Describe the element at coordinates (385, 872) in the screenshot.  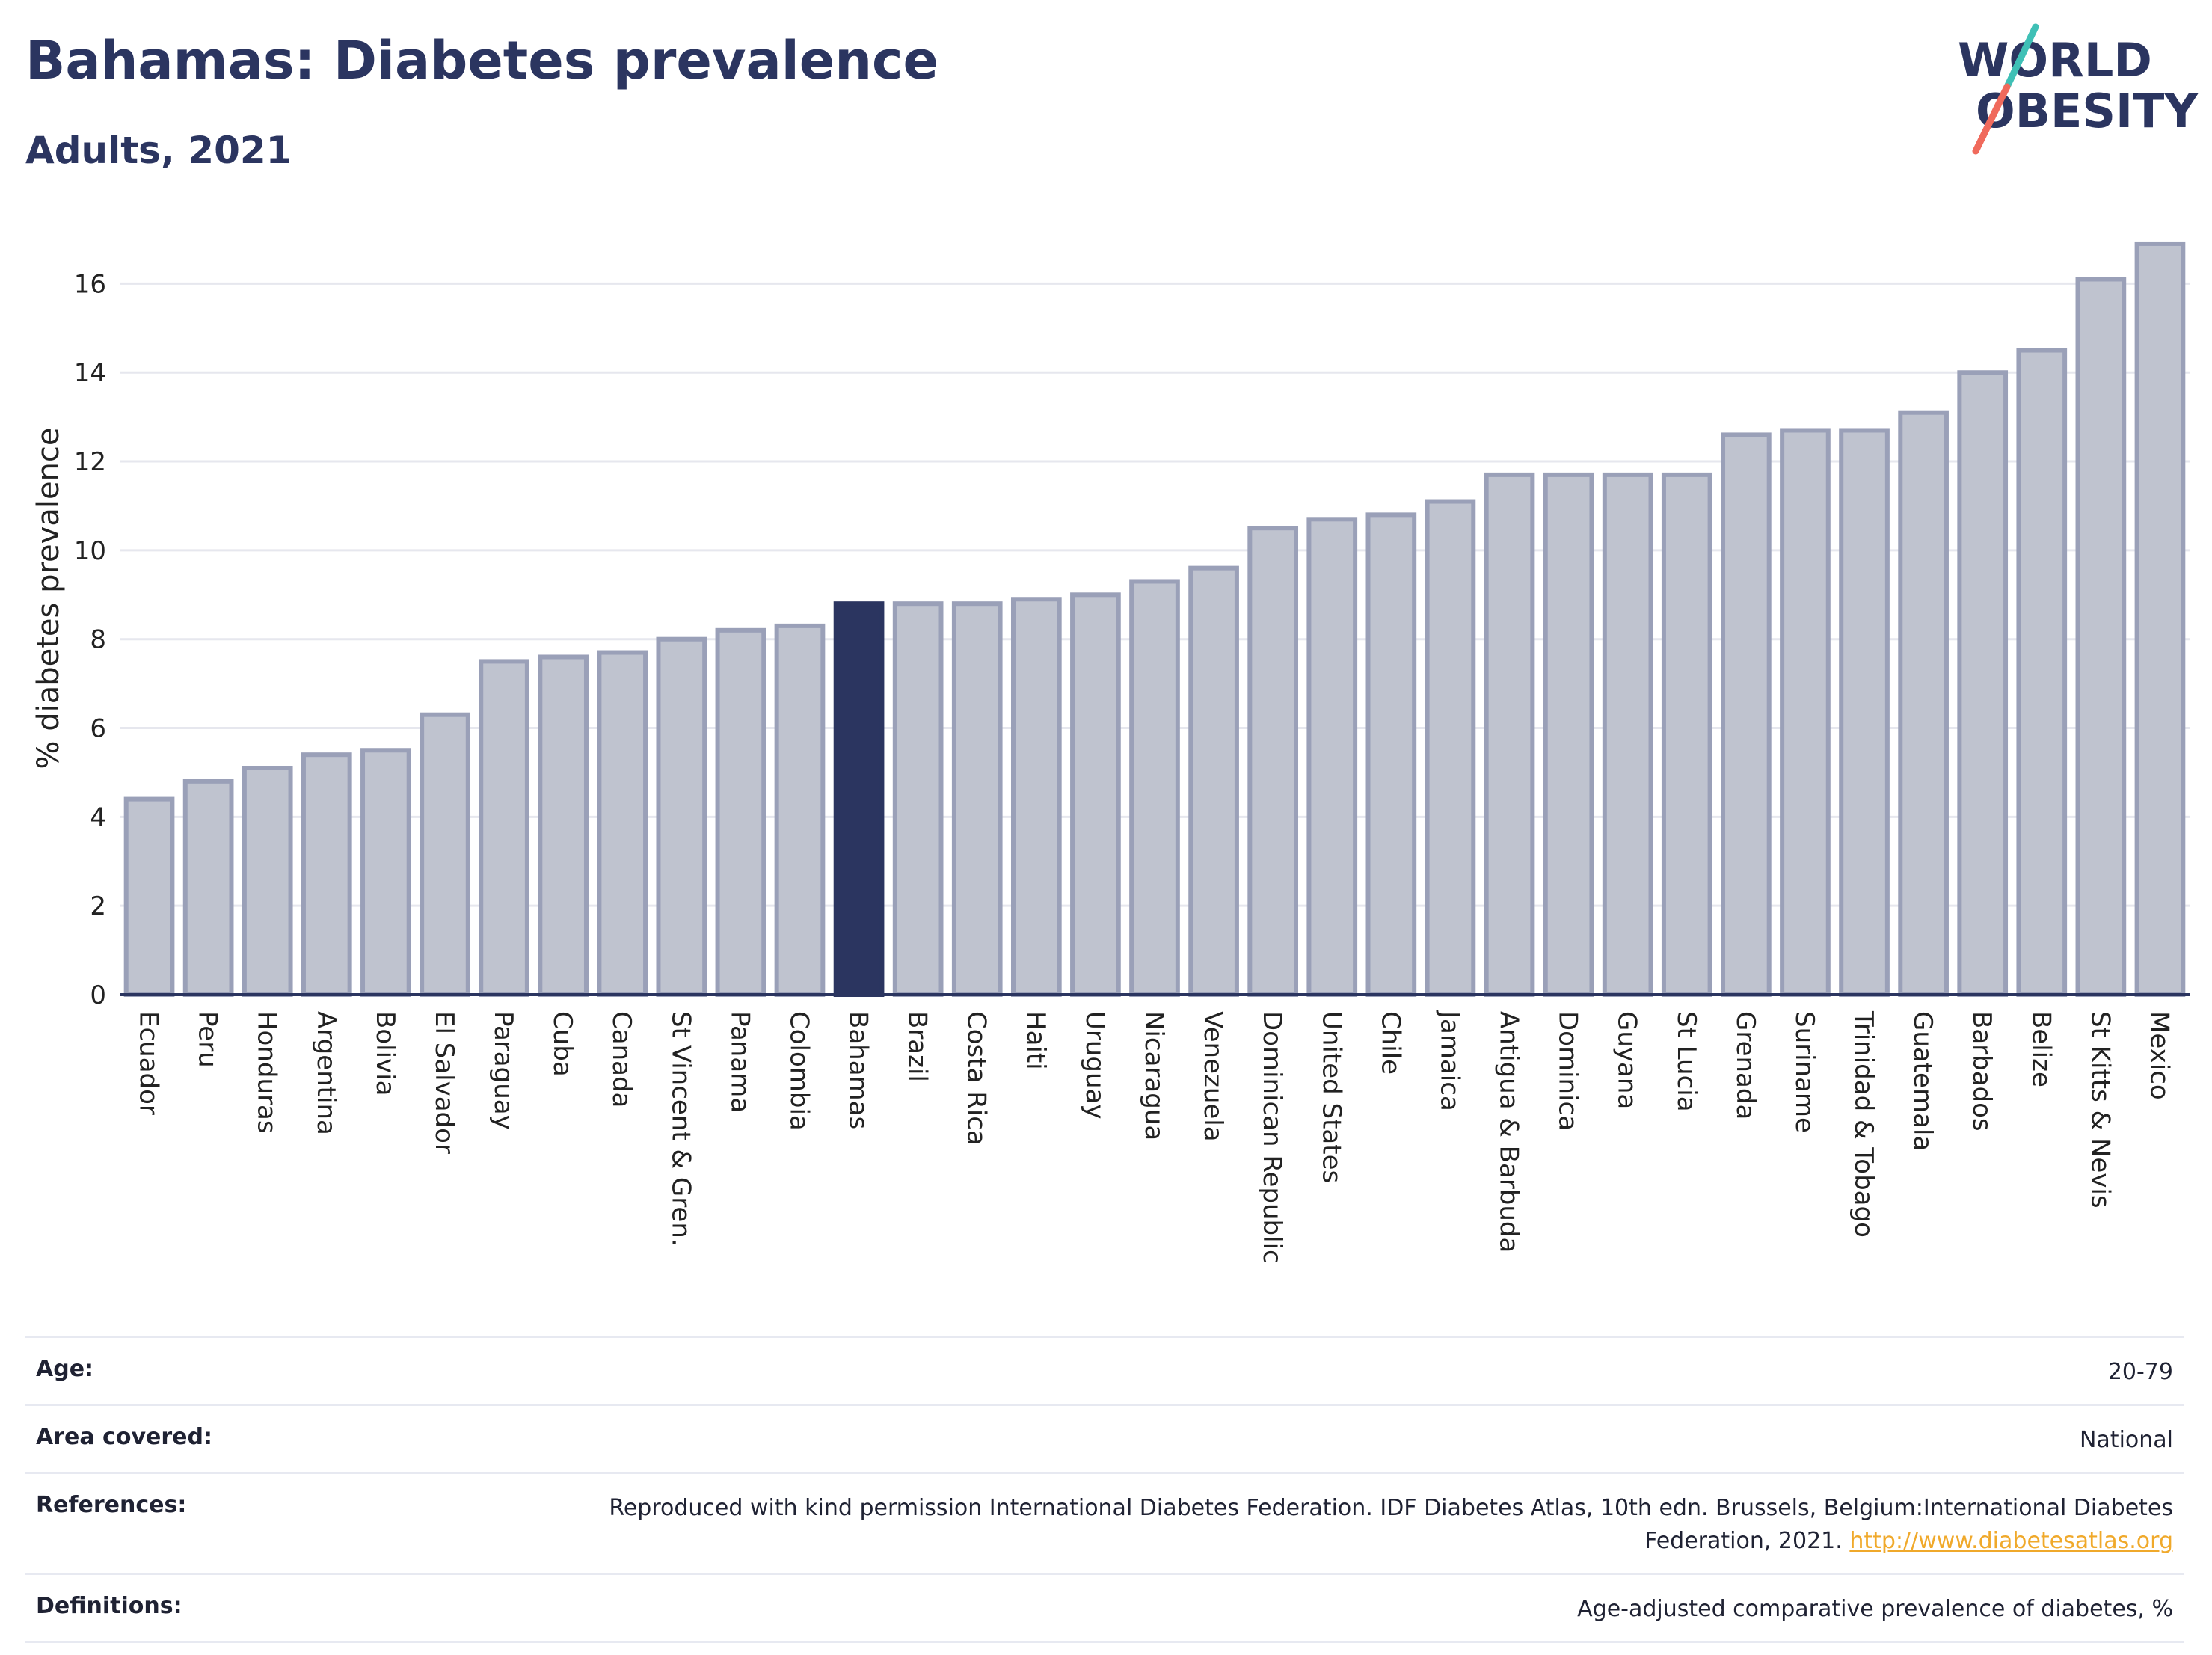
I see `bar-bolivia` at that location.